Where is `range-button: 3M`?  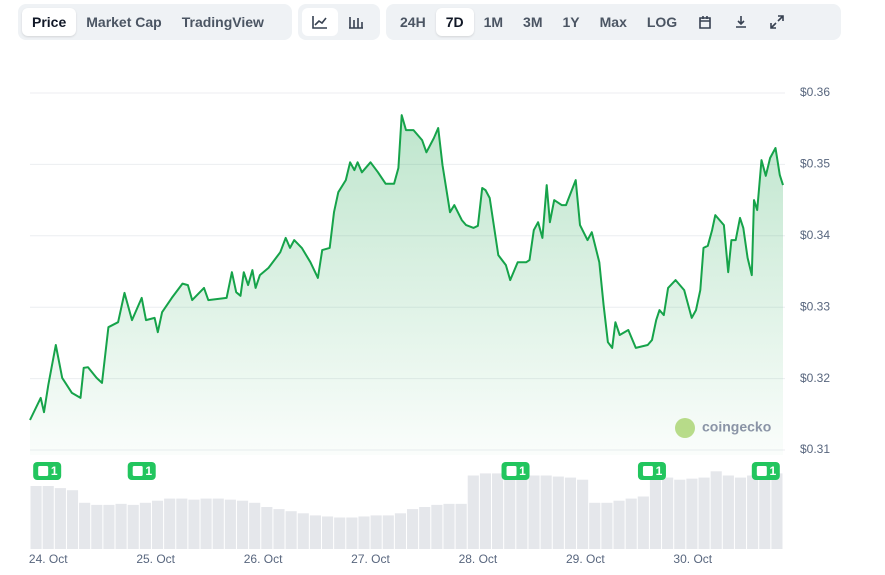 range-button: 3M is located at coordinates (533, 22).